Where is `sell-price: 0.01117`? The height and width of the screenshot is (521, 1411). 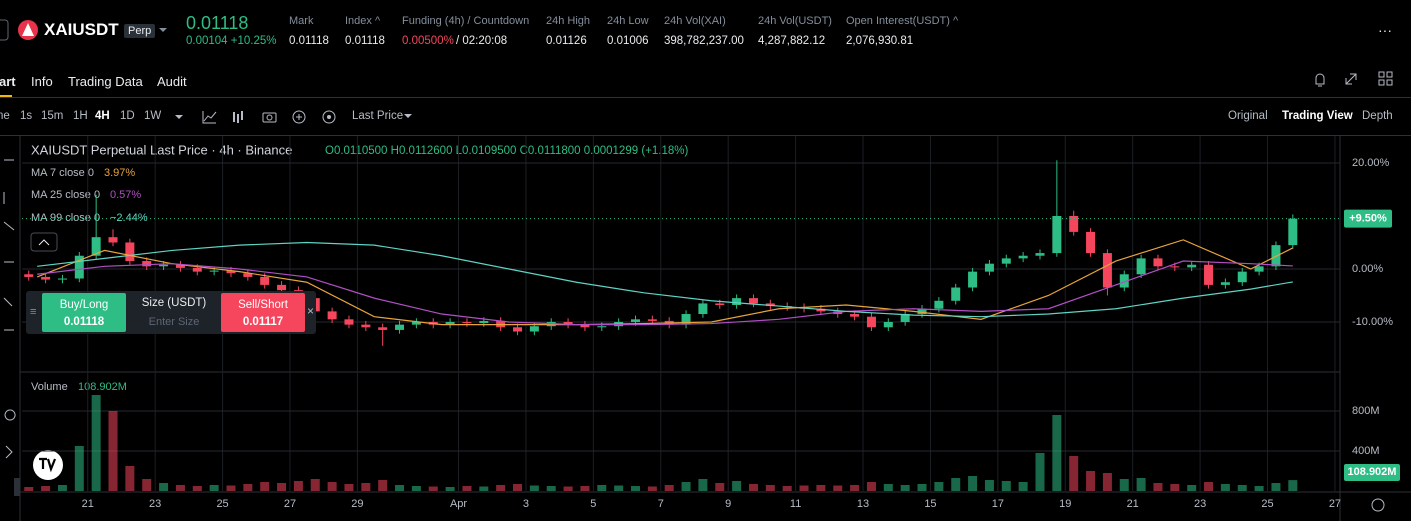 sell-price: 0.01117 is located at coordinates (263, 322).